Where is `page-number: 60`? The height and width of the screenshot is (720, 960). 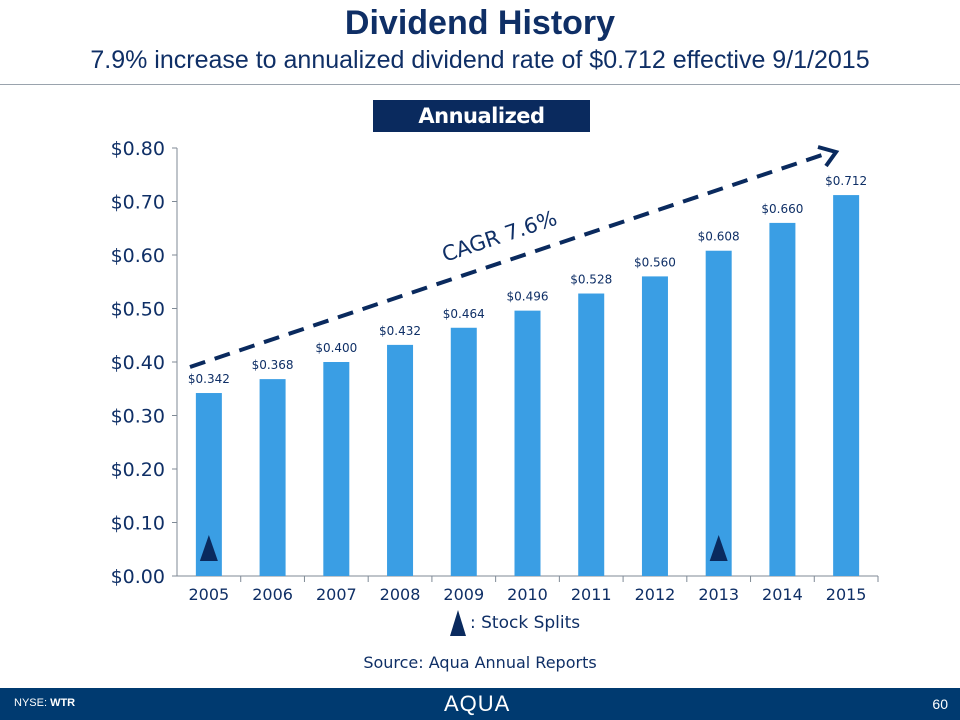
page-number: 60 is located at coordinates (940, 704).